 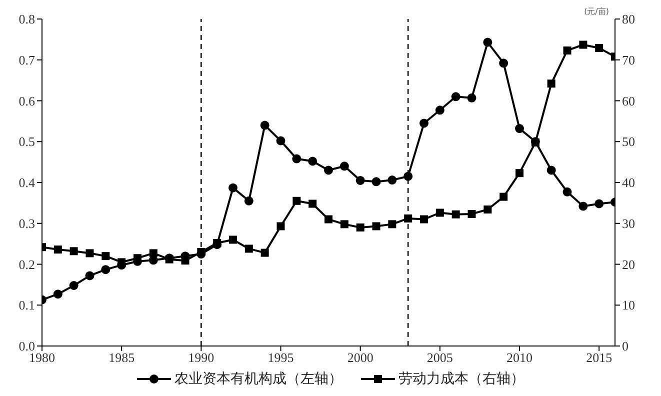 What do you see at coordinates (360, 358) in the screenshot?
I see `x-tick-label: 2000` at bounding box center [360, 358].